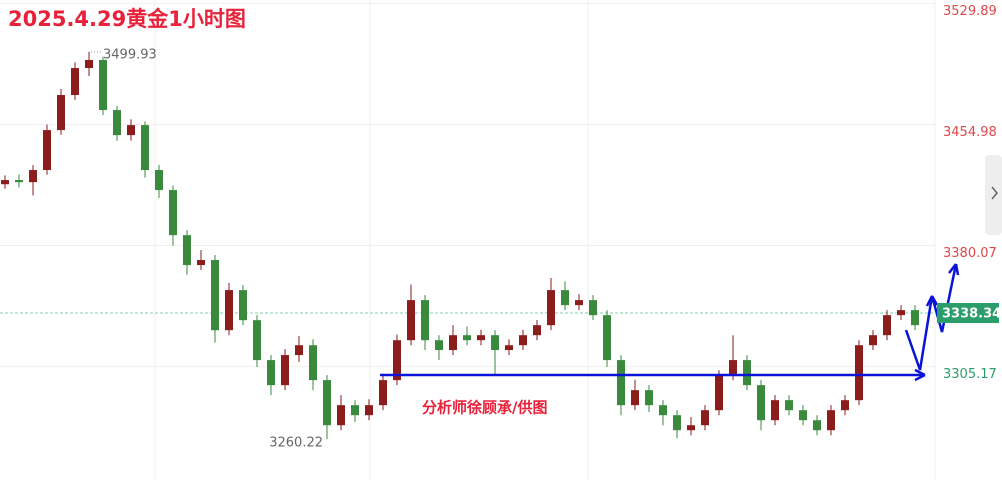  Describe the element at coordinates (970, 11) in the screenshot. I see `y-tick-label: 3529.89` at that location.